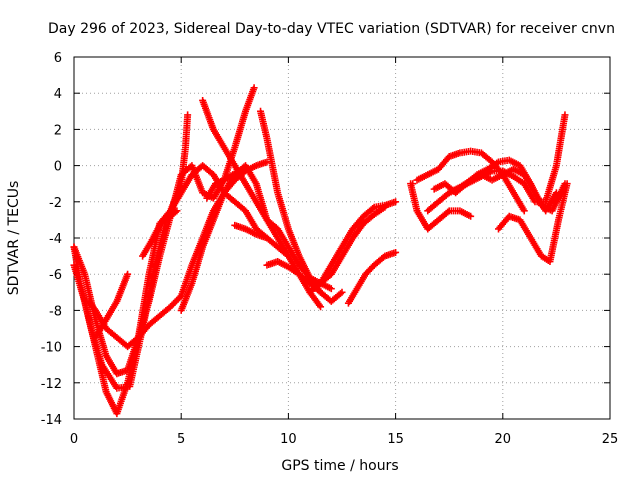 The height and width of the screenshot is (480, 640). I want to click on y-tick-label: 4, so click(58, 94).